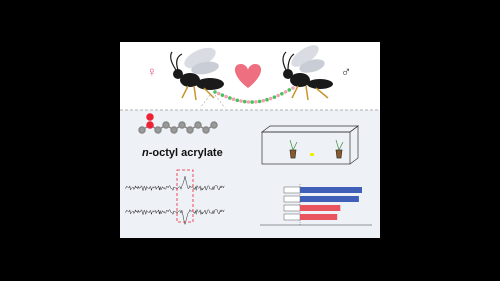 This screenshot has height=281, width=500. I want to click on zoom-lines, so click(212, 101).